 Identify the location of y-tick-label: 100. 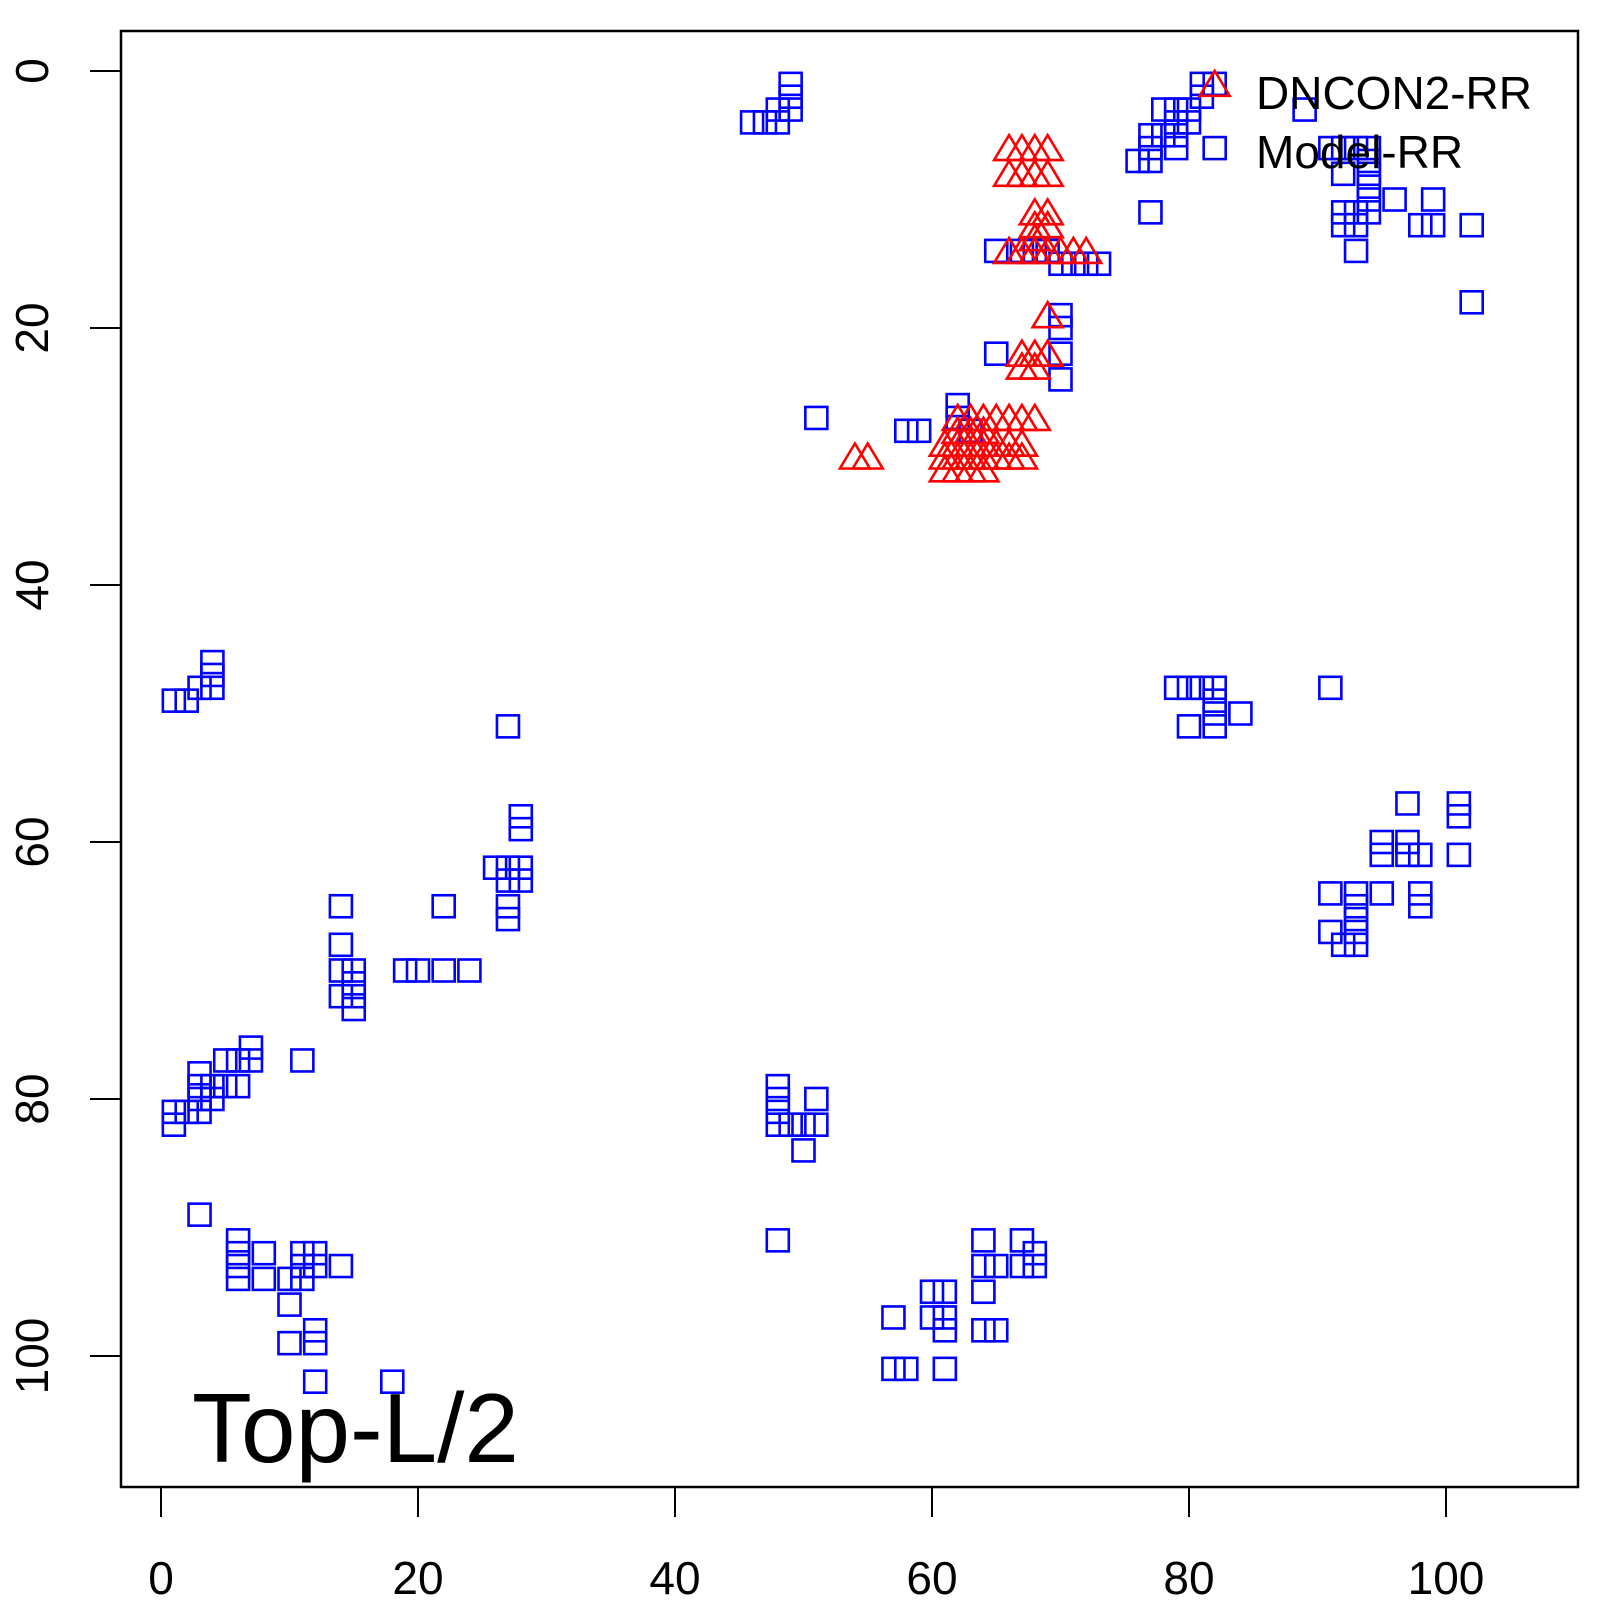
(32, 1356).